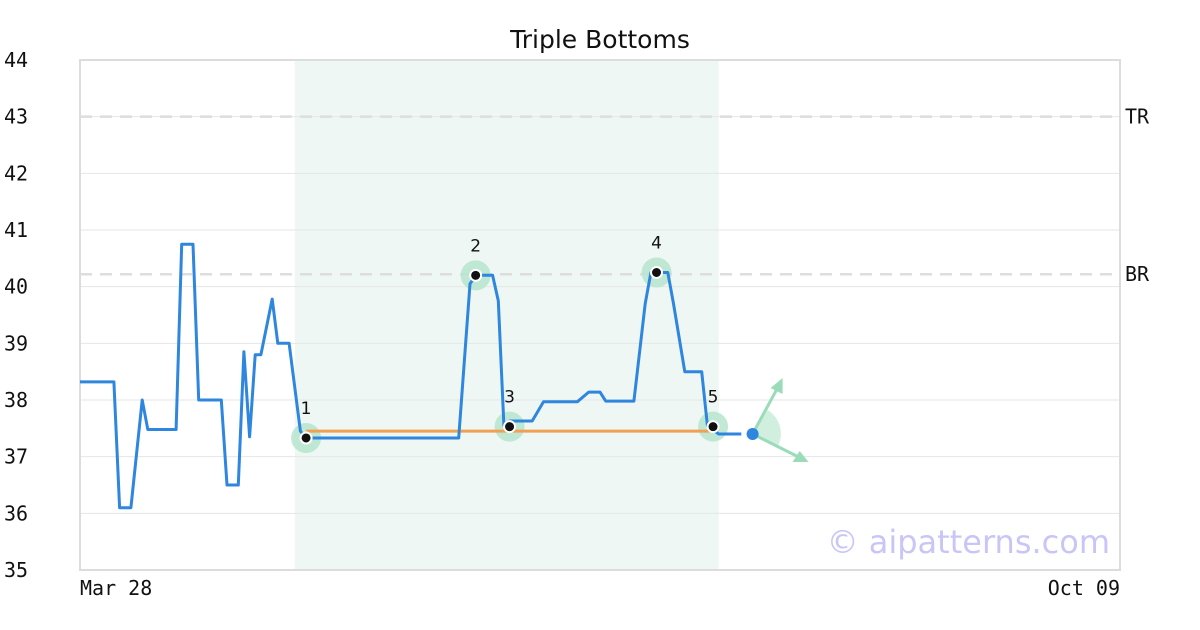  What do you see at coordinates (509, 339) in the screenshot?
I see `pattern-markers-group: 1 2 3 4 5` at bounding box center [509, 339].